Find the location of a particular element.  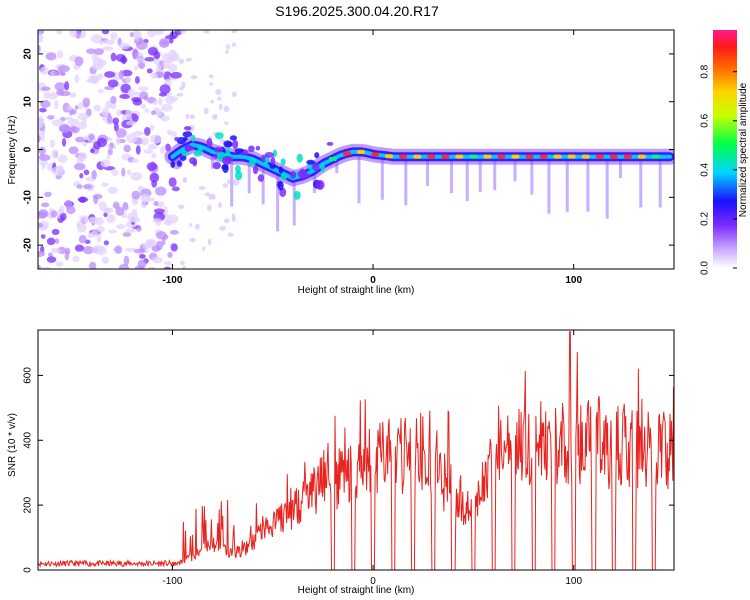

snr-x-tick-label: 100 is located at coordinates (573, 581).